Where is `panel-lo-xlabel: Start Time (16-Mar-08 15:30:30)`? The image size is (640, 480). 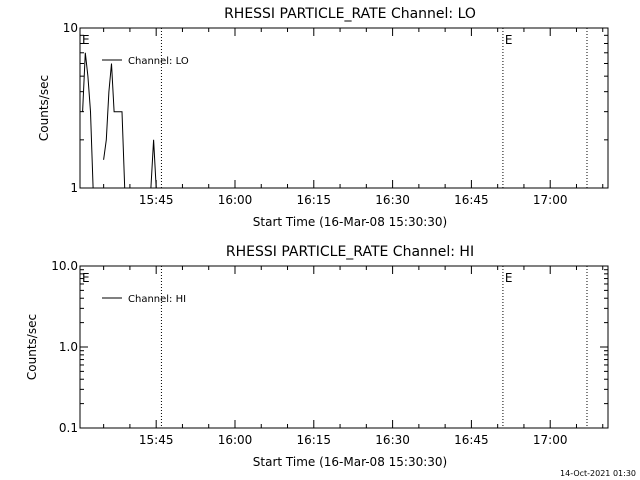
panel-lo-xlabel: Start Time (16-Mar-08 15:30:30) is located at coordinates (350, 222).